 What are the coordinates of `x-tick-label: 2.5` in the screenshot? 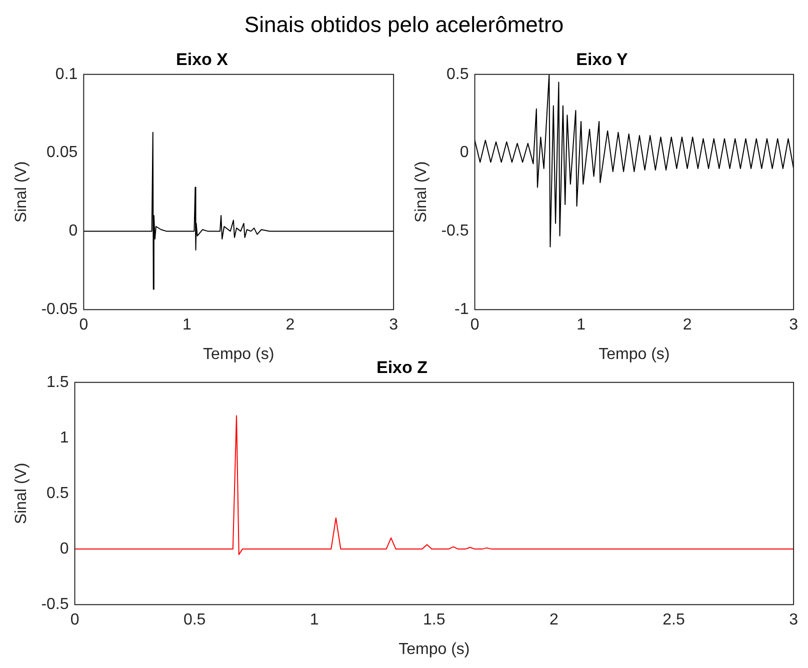 It's located at (673, 620).